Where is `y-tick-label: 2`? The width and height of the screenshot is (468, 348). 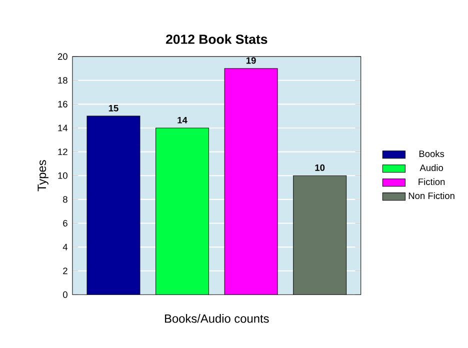 y-tick-label: 2 is located at coordinates (65, 271).